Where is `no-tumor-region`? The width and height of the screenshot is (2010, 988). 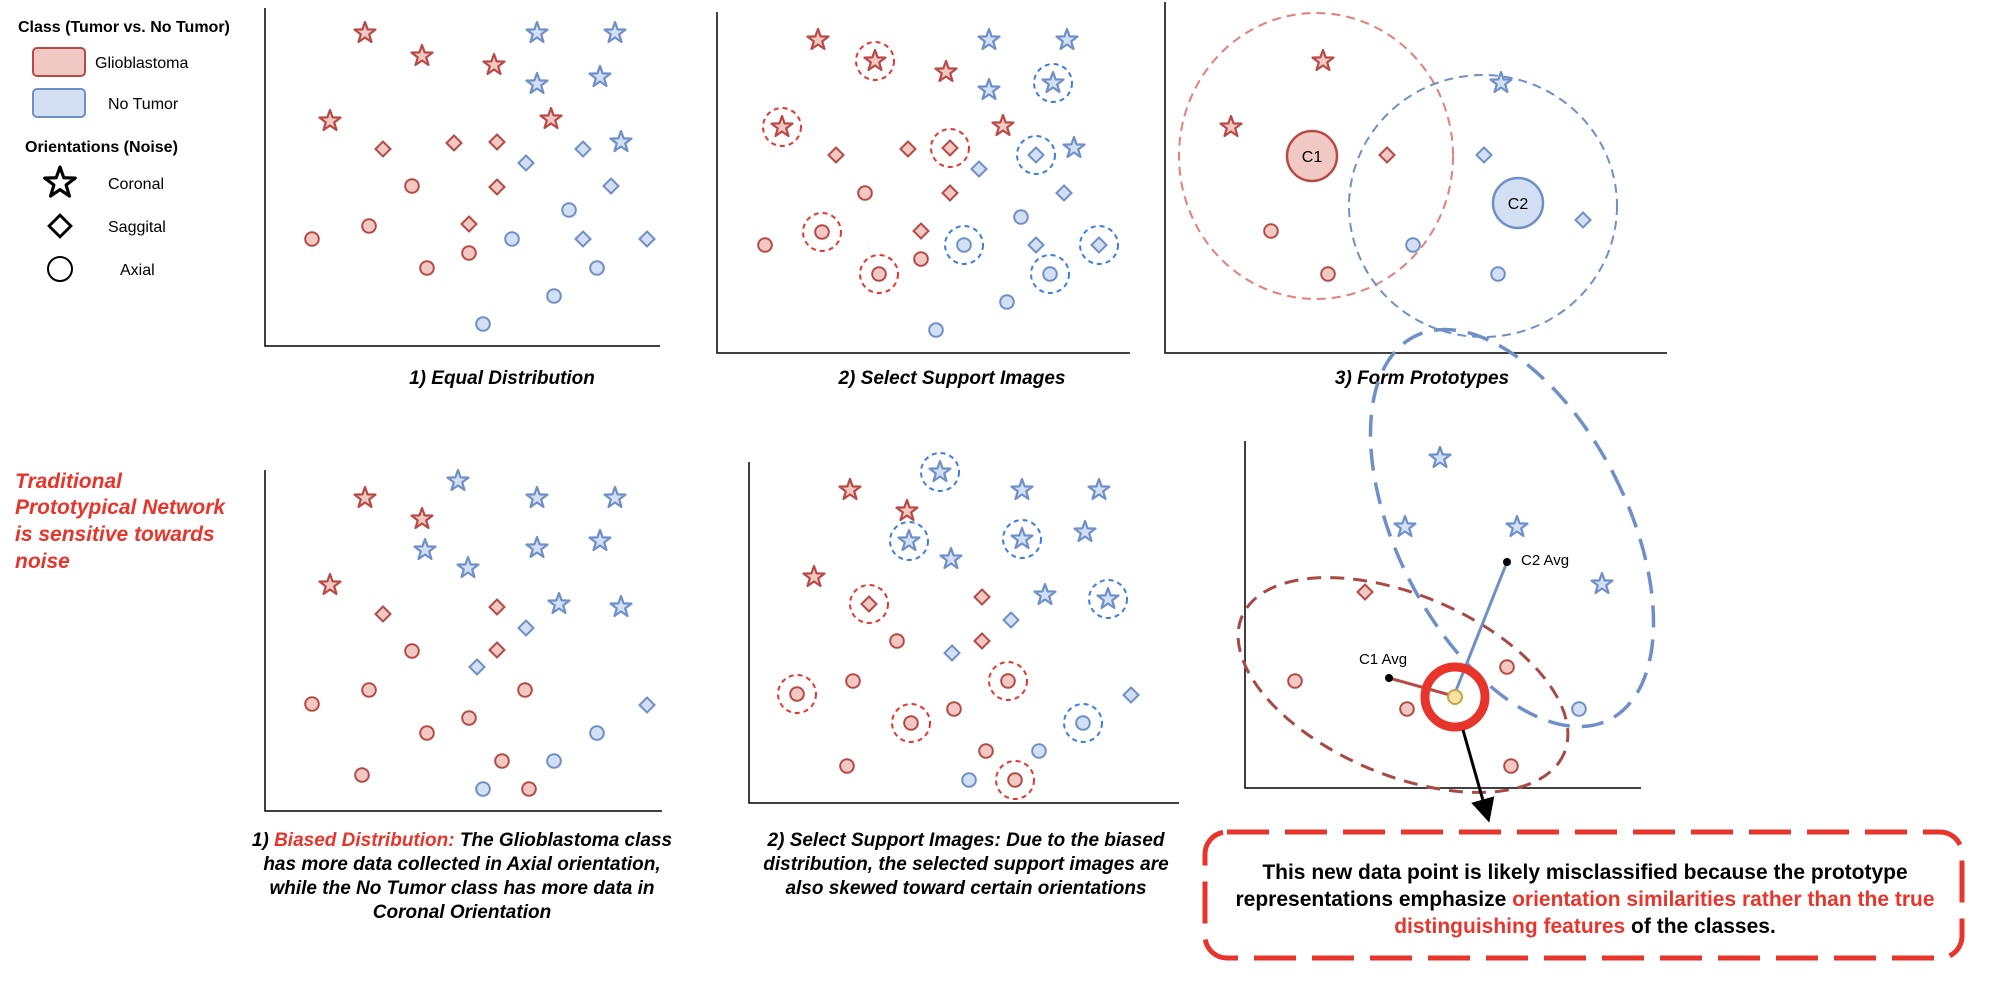 no-tumor-region is located at coordinates (1512, 528).